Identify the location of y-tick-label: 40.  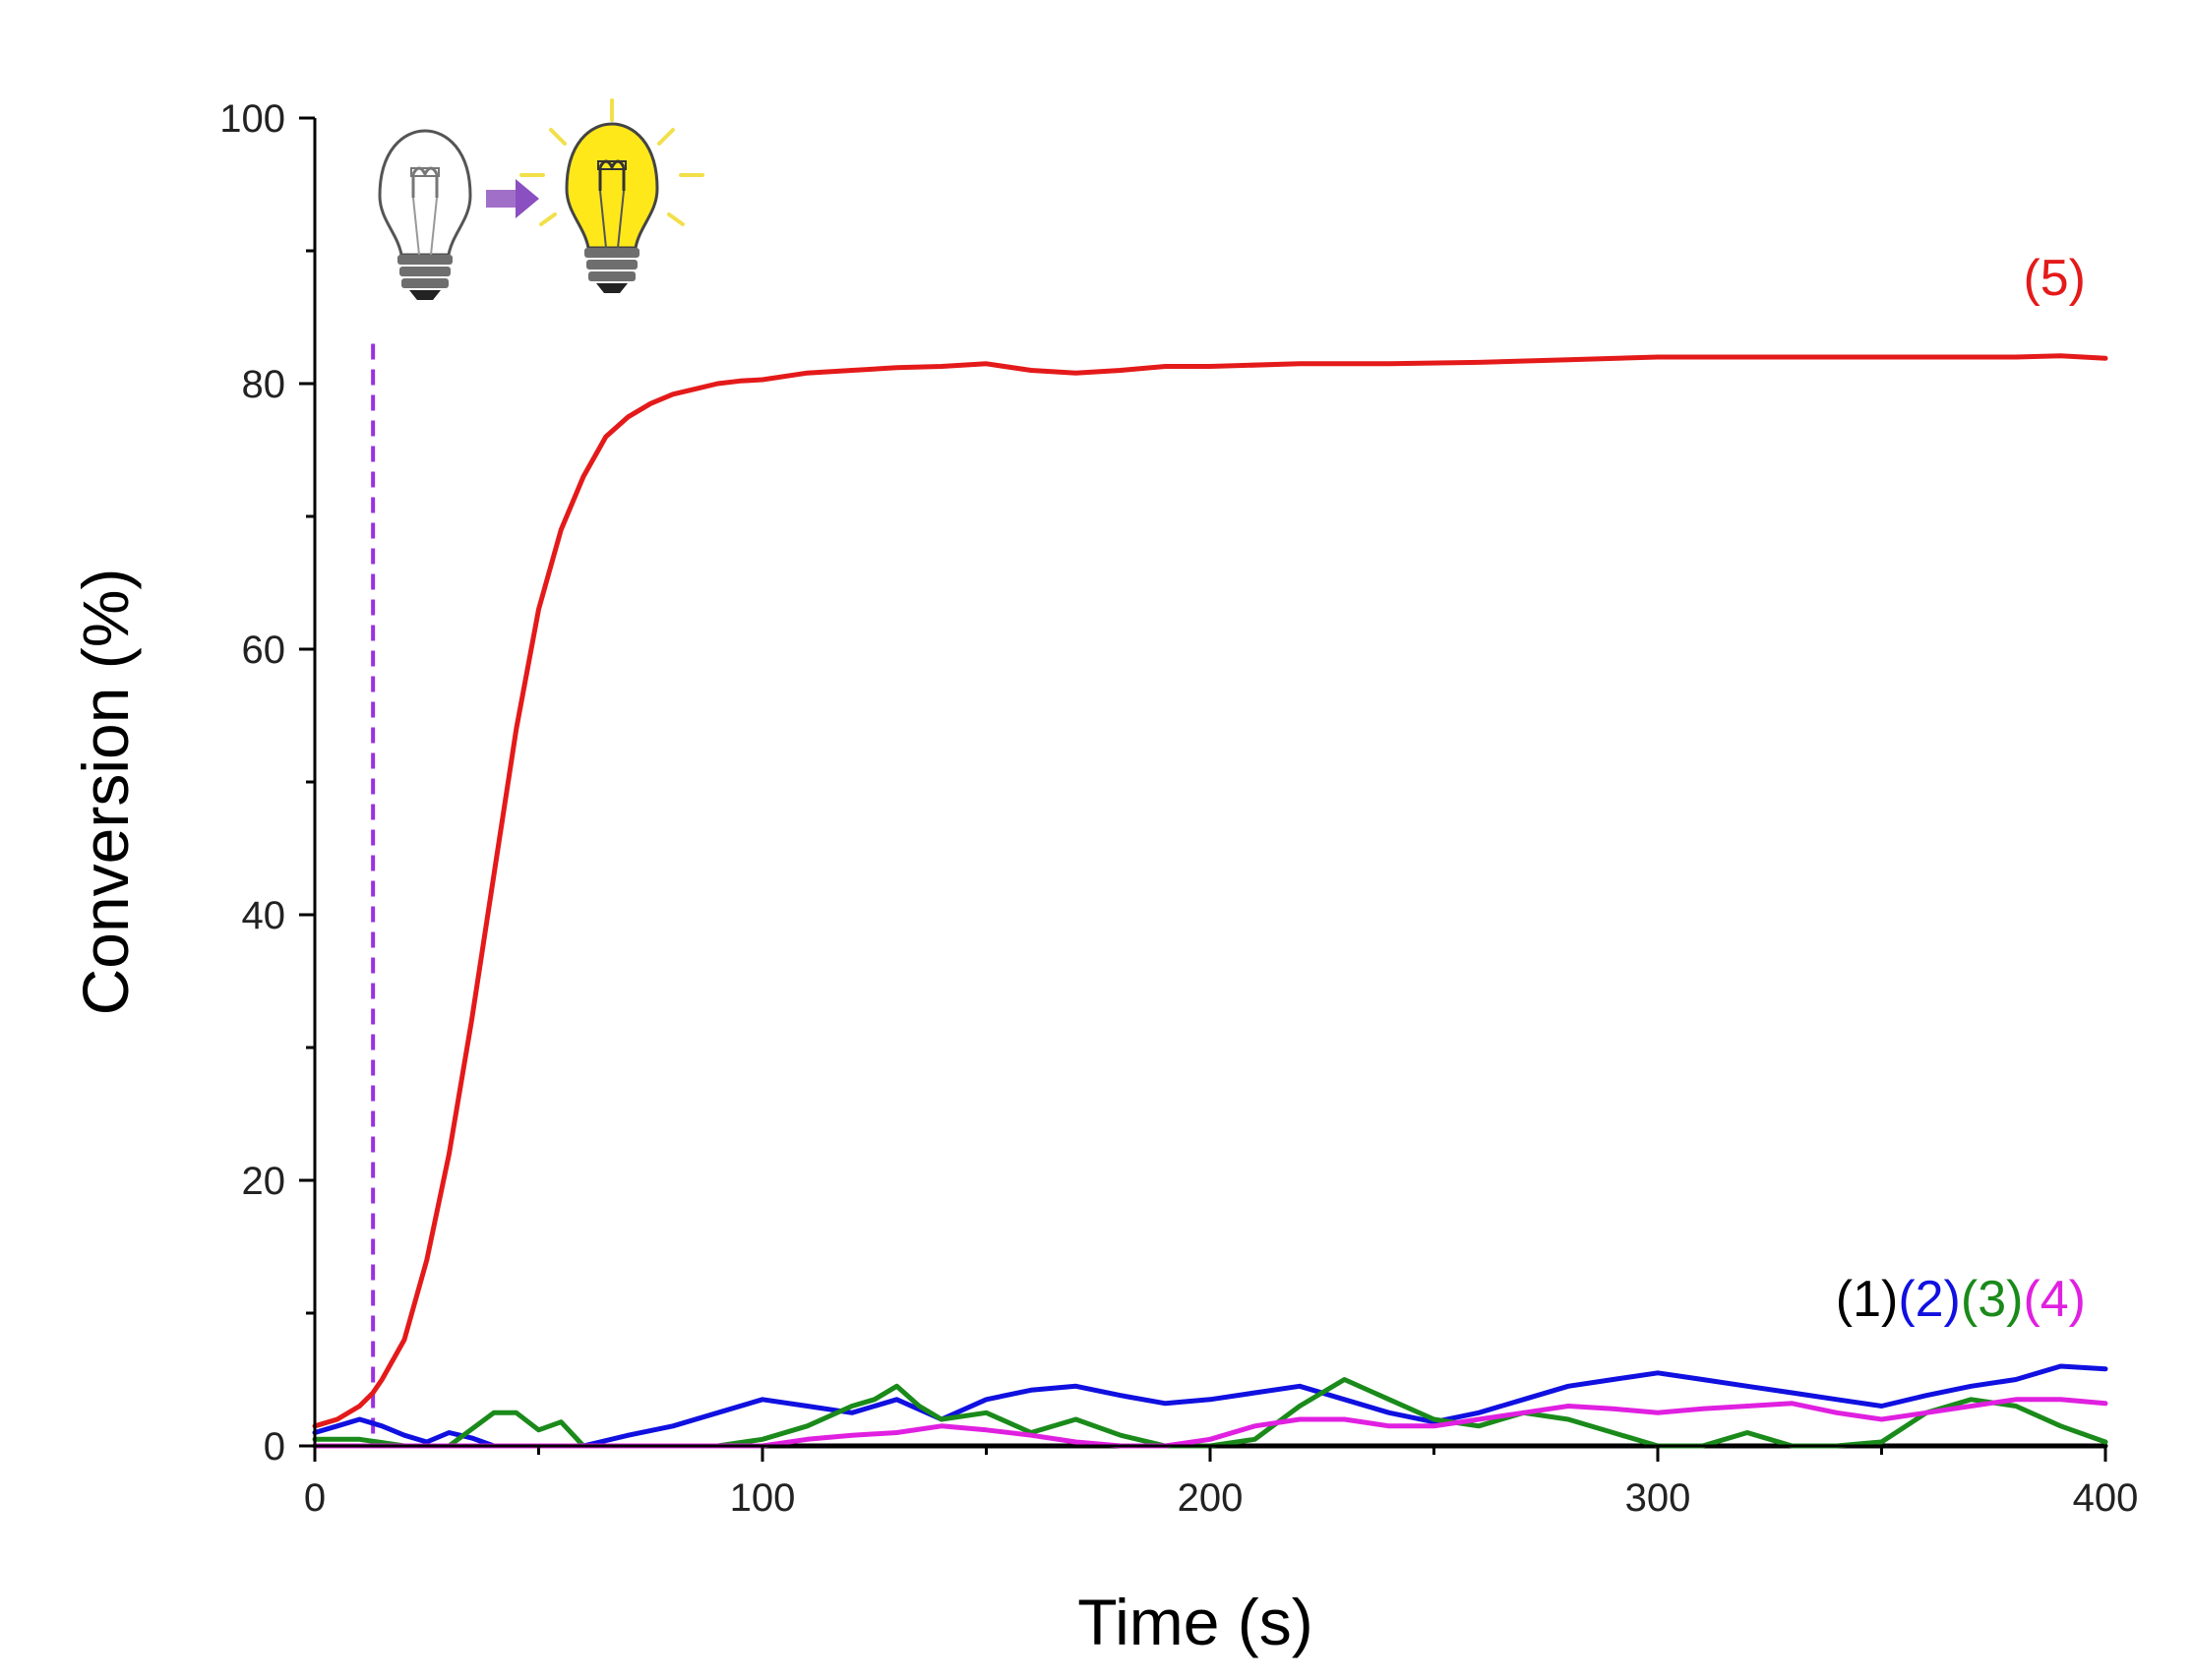
(264, 915).